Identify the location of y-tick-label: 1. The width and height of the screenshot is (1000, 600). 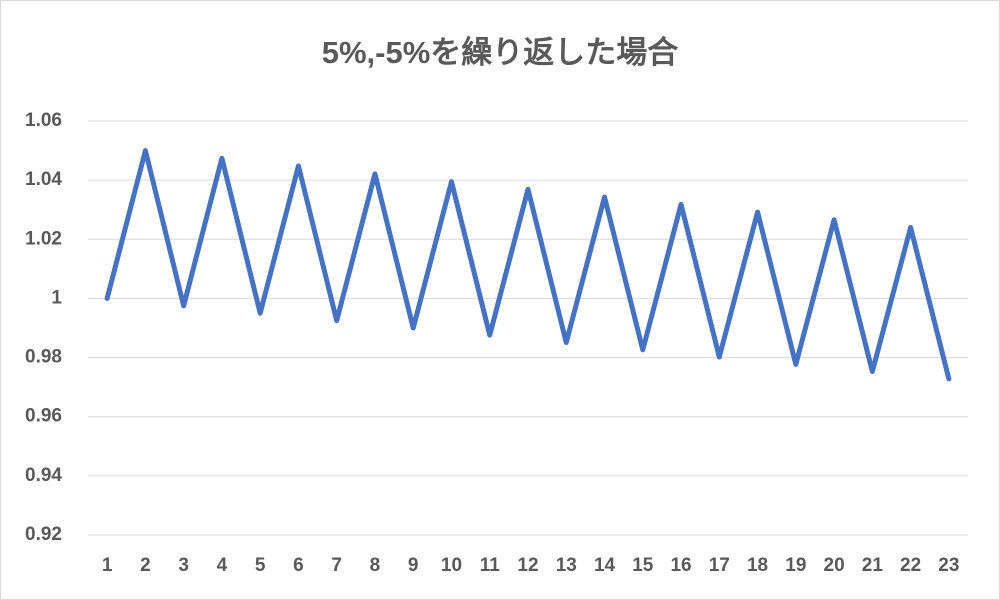
(56, 297).